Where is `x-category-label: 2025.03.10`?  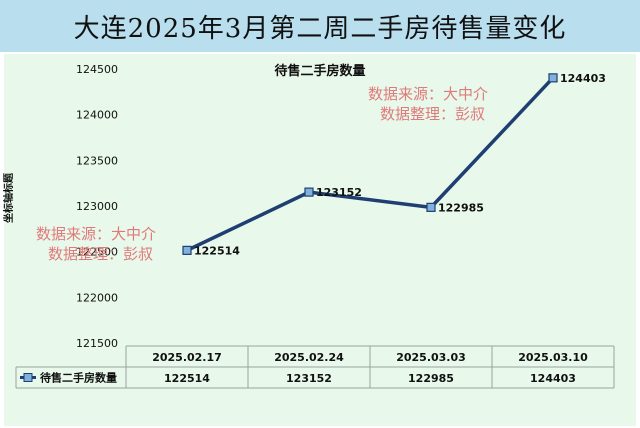 x-category-label: 2025.03.10 is located at coordinates (553, 357).